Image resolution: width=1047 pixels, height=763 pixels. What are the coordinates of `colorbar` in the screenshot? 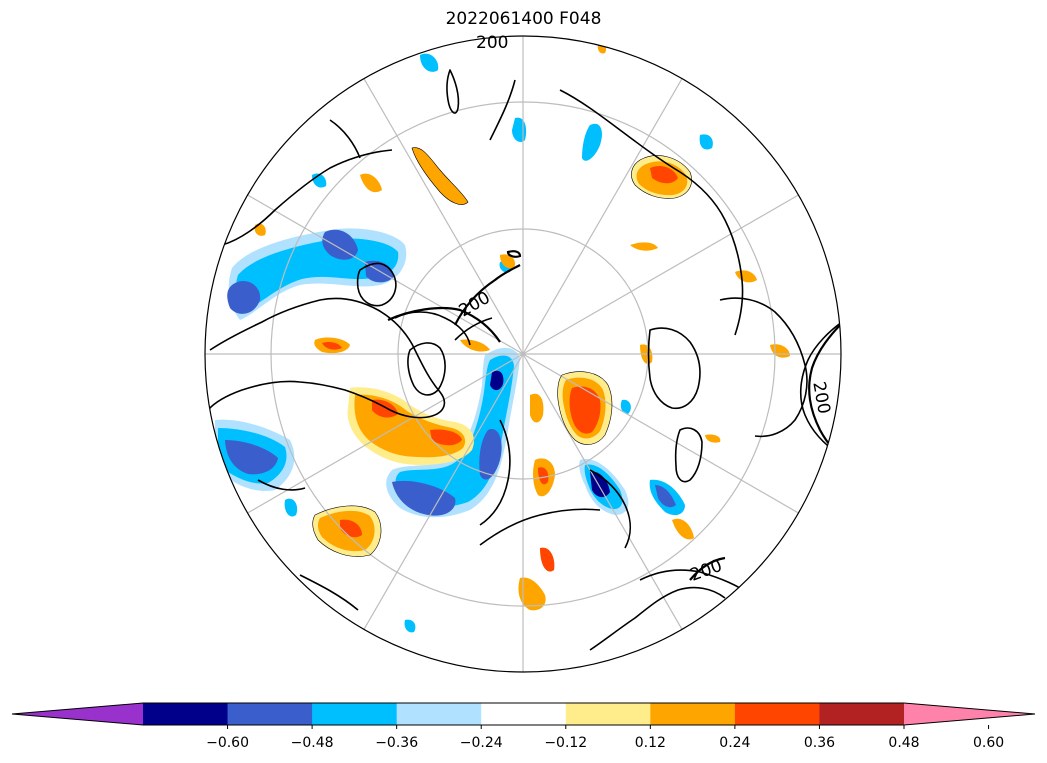 It's located at (523, 715).